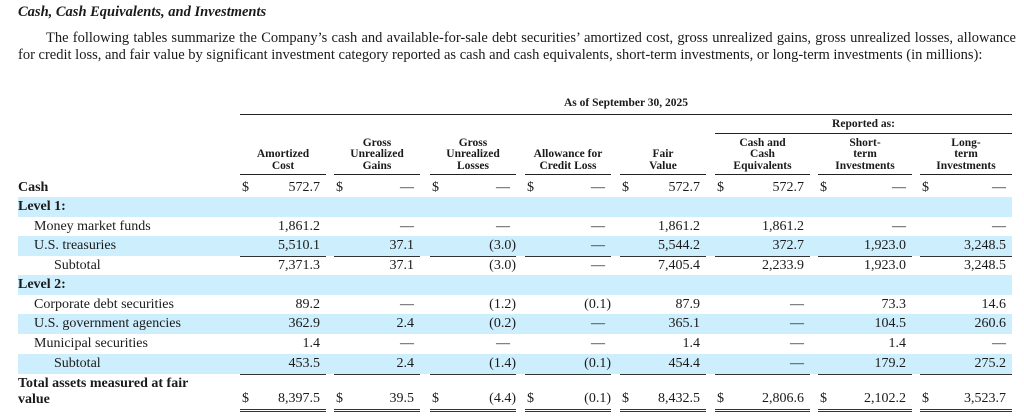 The height and width of the screenshot is (420, 1024). Describe the element at coordinates (128, 392) in the screenshot. I see `total-label: Total assets measured at fair value` at that location.